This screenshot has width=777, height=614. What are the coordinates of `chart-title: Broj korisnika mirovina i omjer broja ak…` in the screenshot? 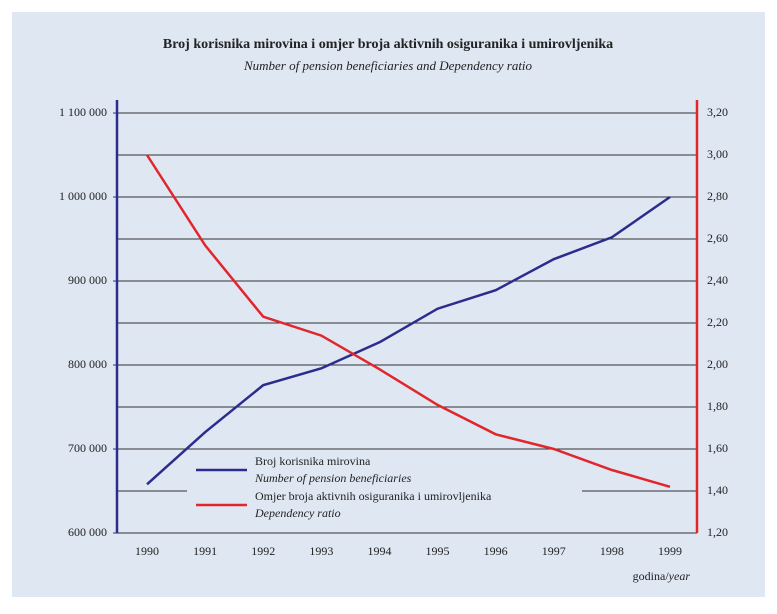 It's located at (388, 44).